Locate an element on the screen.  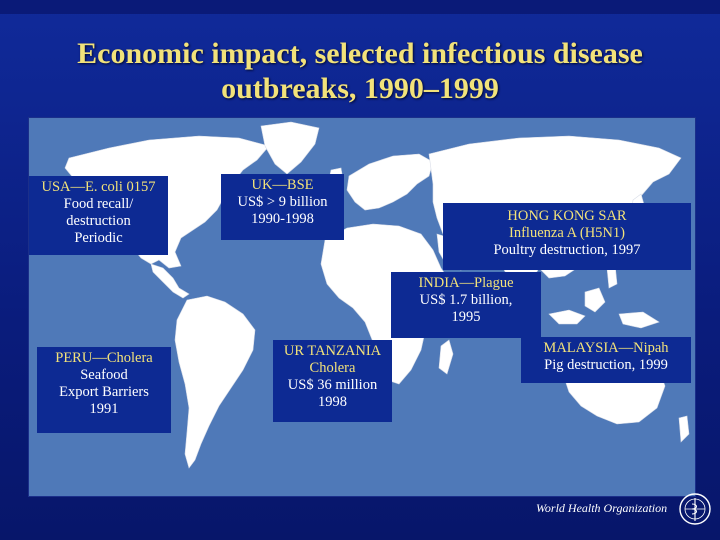
outbreak-heading: UR TANZANIA is located at coordinates (332, 351).